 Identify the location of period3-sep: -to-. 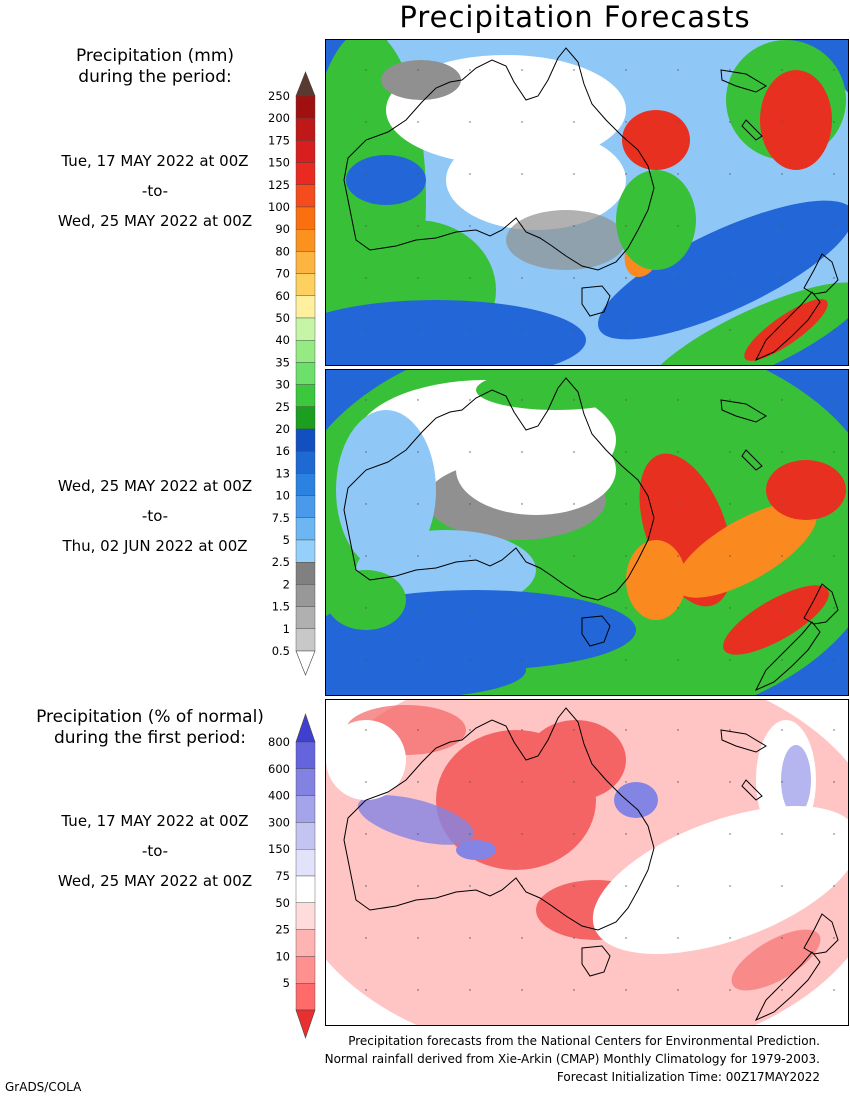
(155, 851).